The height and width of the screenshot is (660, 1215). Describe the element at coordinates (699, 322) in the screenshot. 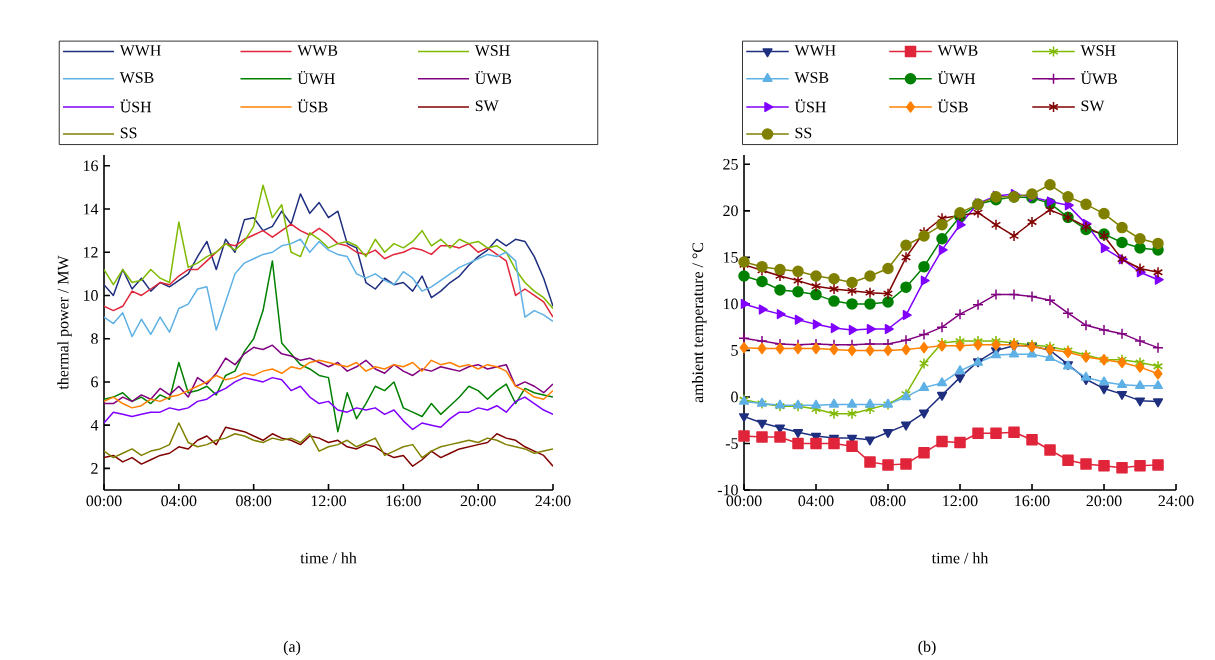

I see `y-axis-title: ambient temperature / °C` at that location.